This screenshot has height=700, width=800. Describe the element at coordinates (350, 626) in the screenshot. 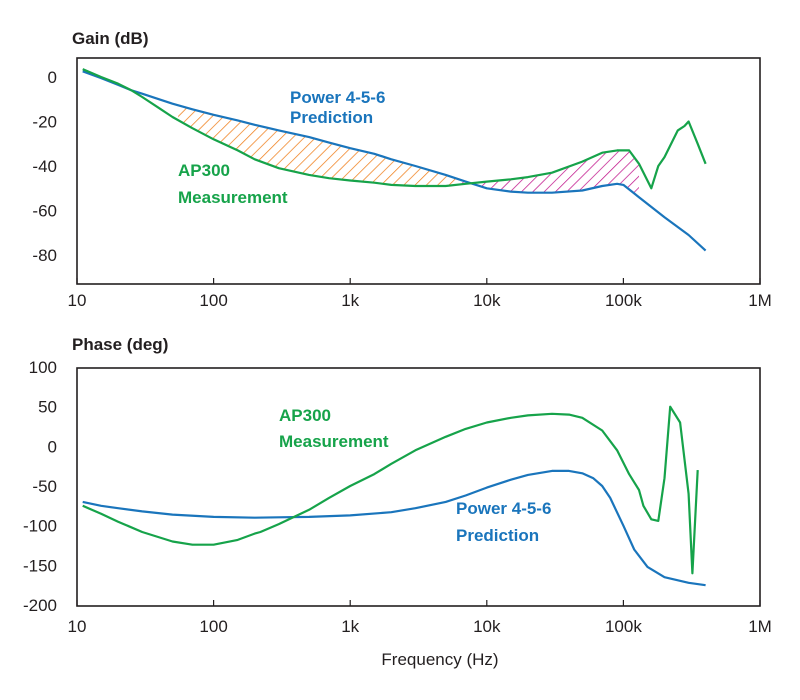

I see `phase-x-tick-label: 1k` at that location.